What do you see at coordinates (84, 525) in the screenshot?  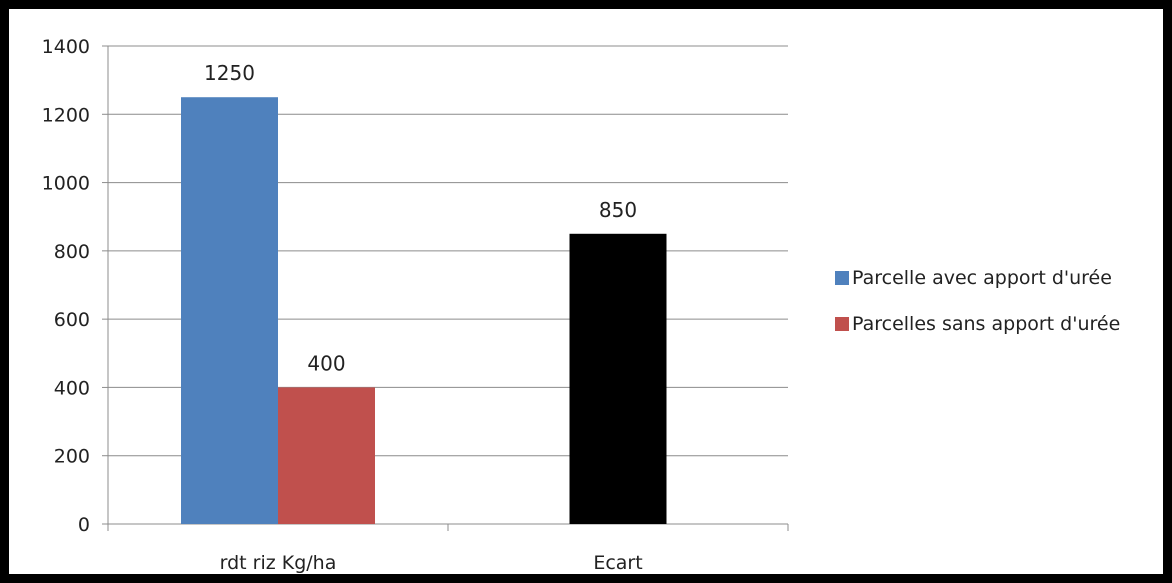 I see `y-tick-label: 0` at bounding box center [84, 525].